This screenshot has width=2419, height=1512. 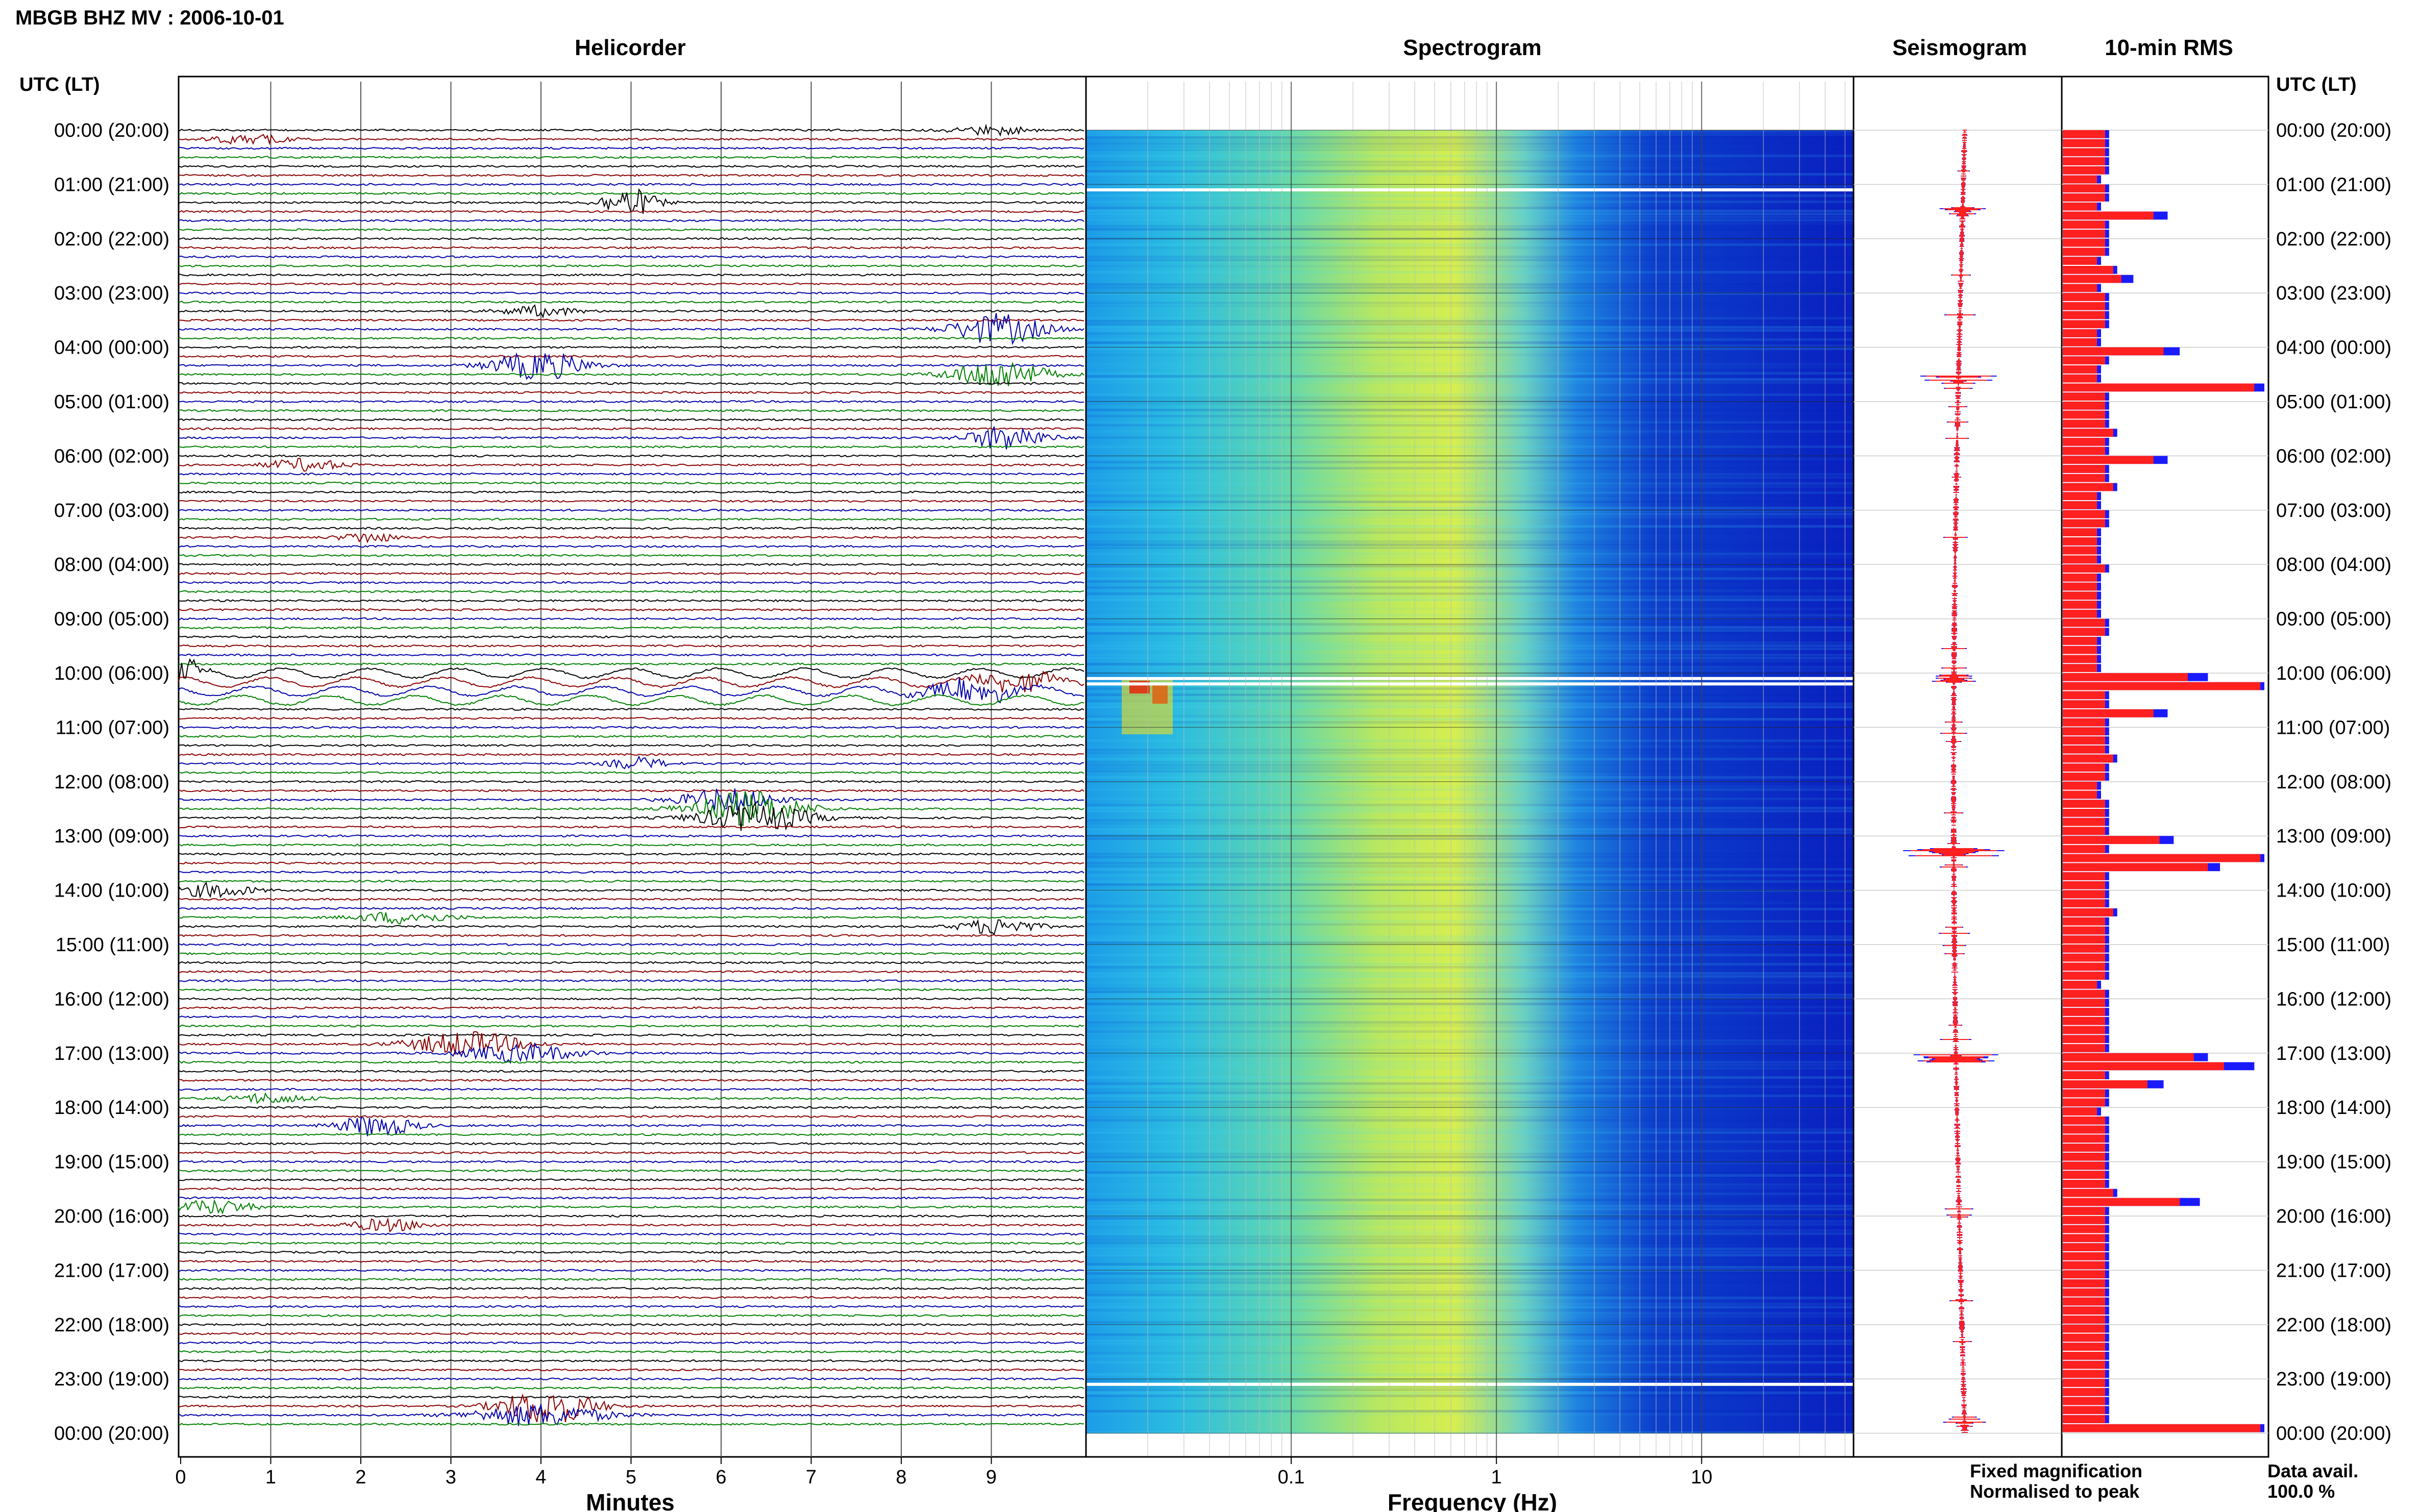 I want to click on time-label-right: 12:00 (08:00), so click(x=2333, y=782).